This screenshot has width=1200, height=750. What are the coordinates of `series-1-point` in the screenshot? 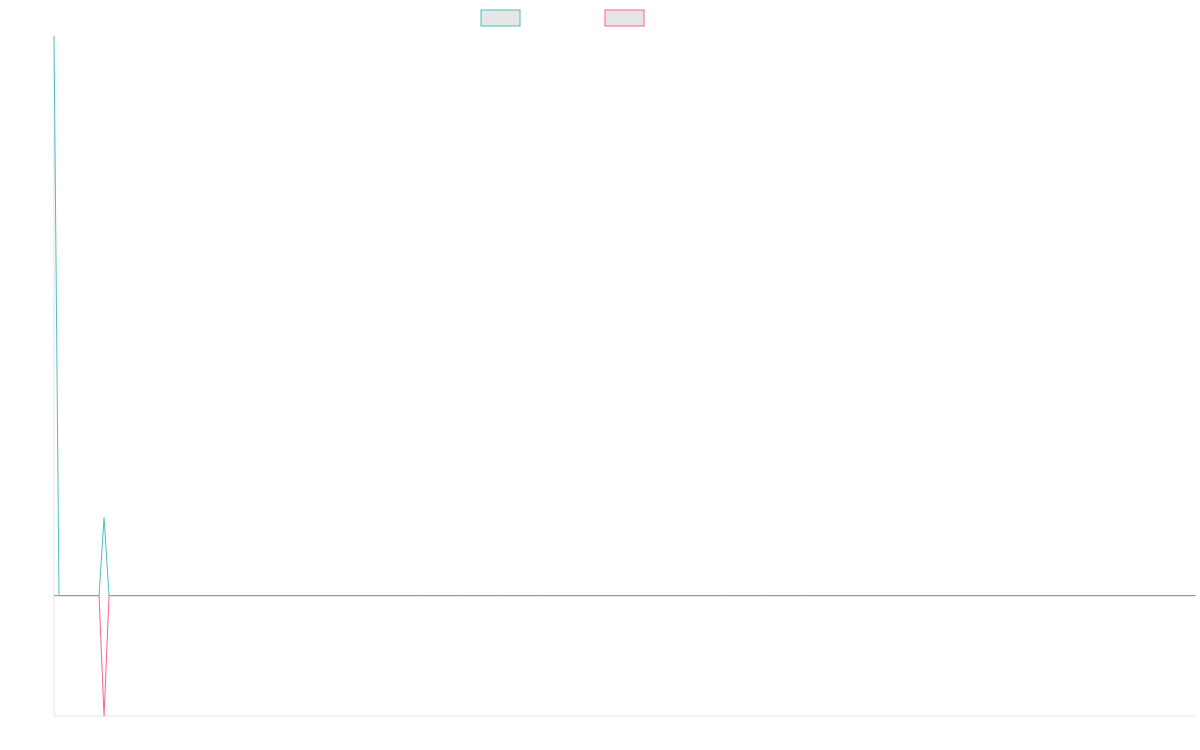 It's located at (104, 517).